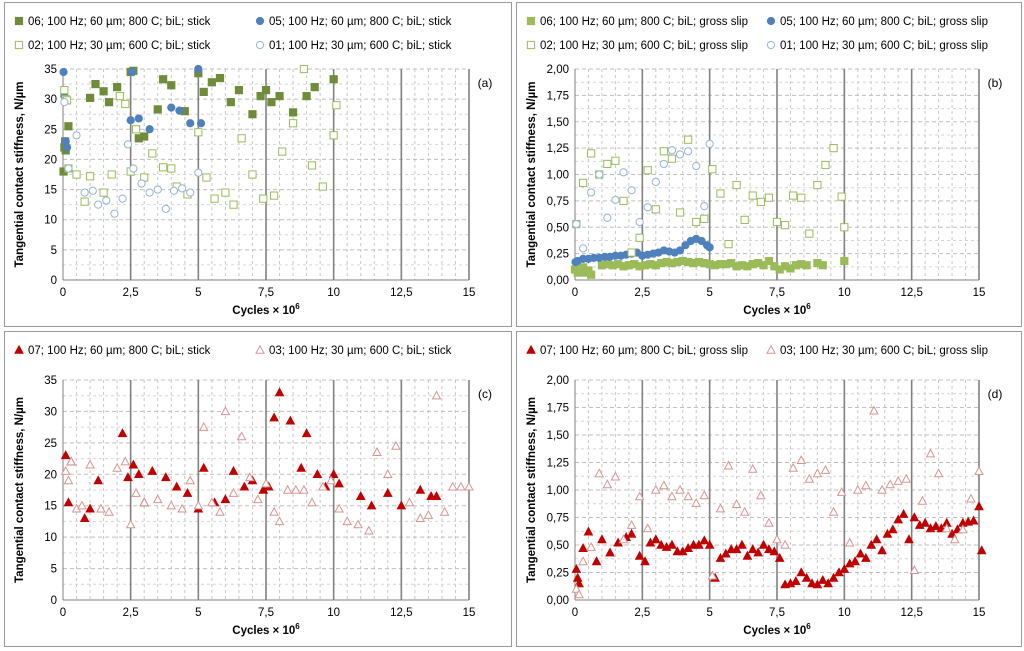 The image size is (1024, 651). What do you see at coordinates (558, 464) in the screenshot?
I see `y-tick-label: 1,25` at bounding box center [558, 464].